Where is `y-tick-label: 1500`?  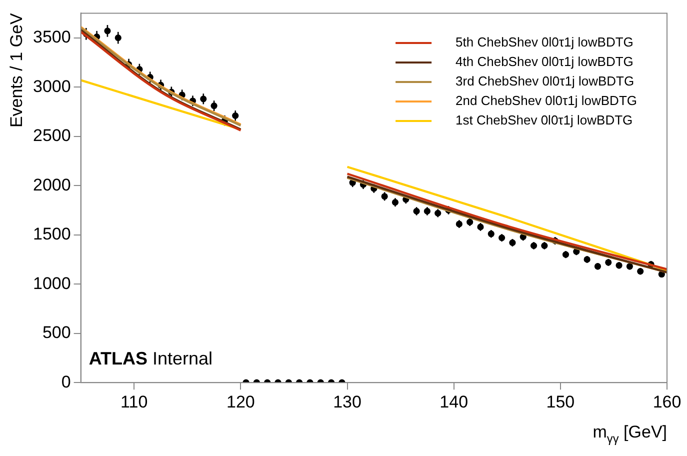
y-tick-label: 1500 is located at coordinates (51, 234).